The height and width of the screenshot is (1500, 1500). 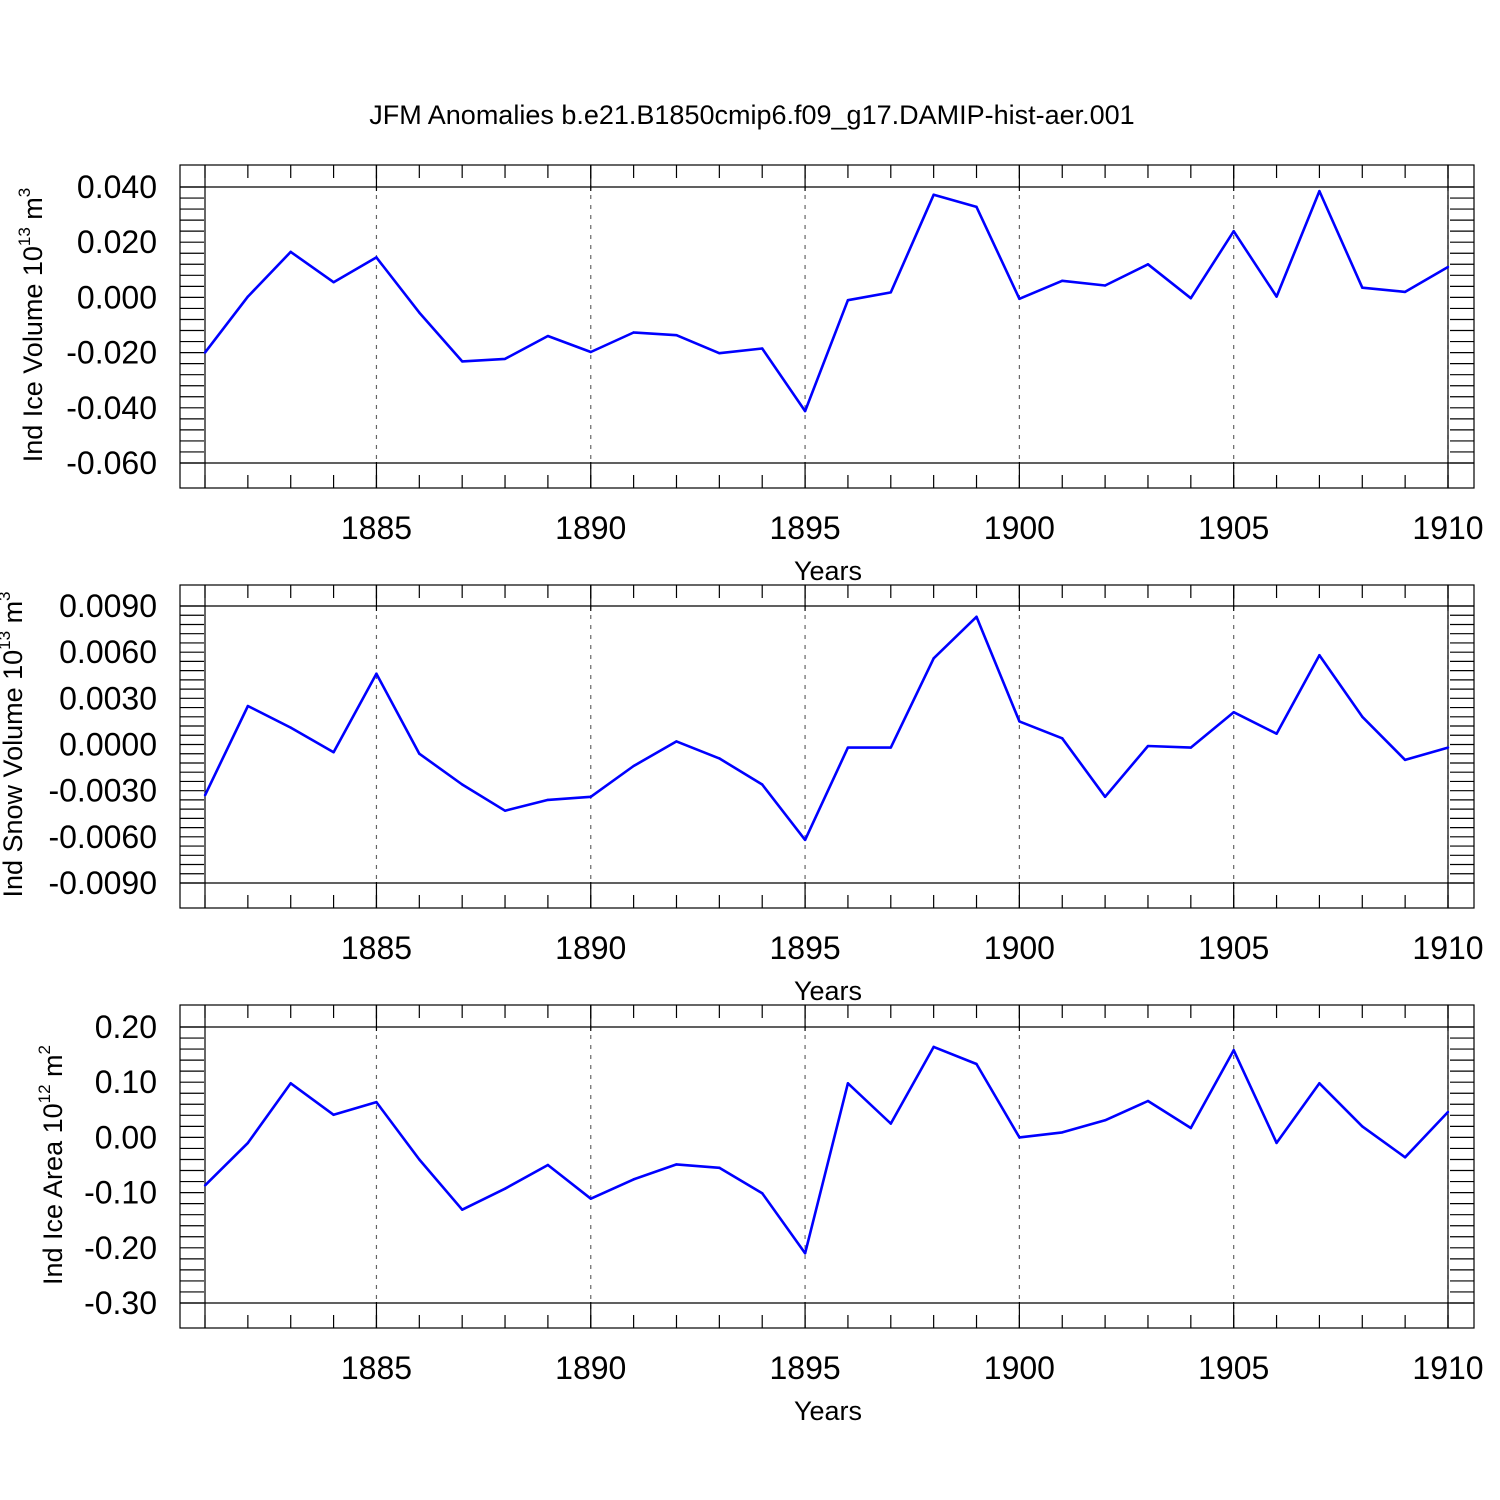 I want to click on y-axis-title: Ind Ice Area 1012 m2, so click(x=51, y=1165).